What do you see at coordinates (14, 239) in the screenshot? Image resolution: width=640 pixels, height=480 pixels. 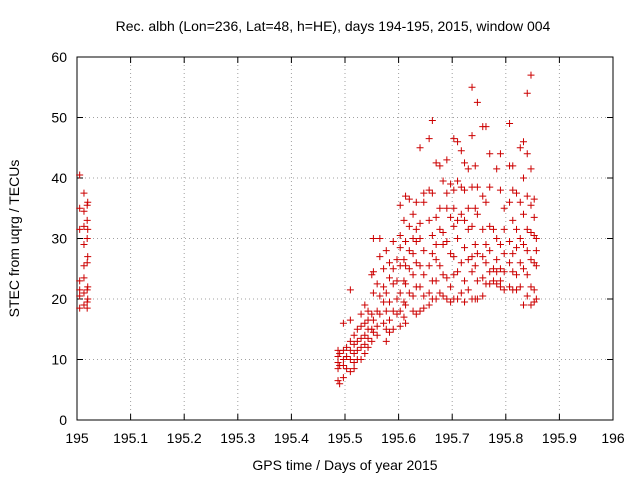 I see `y-axis-label: STEC from uqrg / TECUs` at bounding box center [14, 239].